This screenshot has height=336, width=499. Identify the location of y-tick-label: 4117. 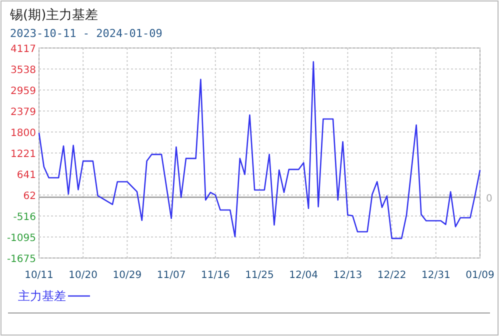
(23, 49).